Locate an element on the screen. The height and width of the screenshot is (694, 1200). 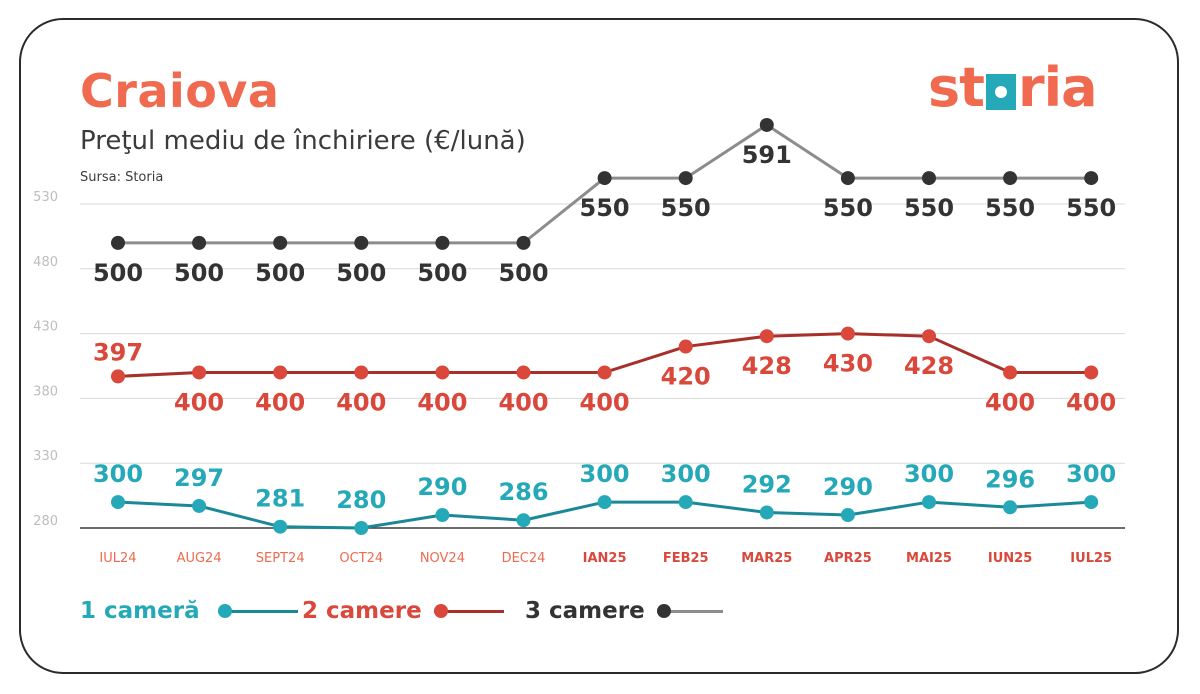
data-label: 281 is located at coordinates (280, 499).